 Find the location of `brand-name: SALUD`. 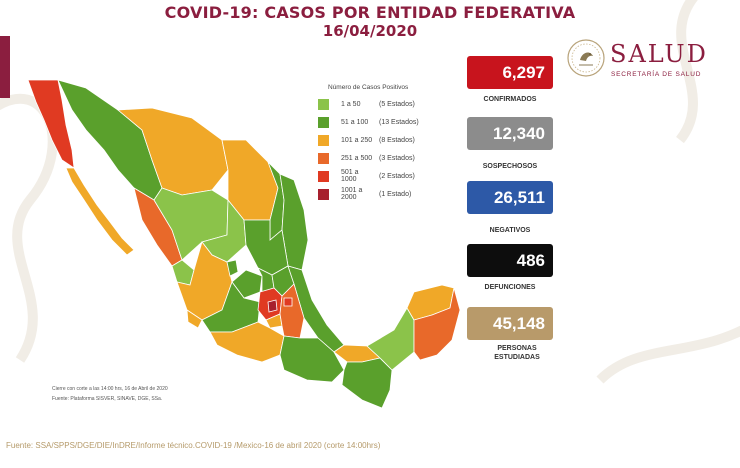

brand-name: SALUD is located at coordinates (659, 54).